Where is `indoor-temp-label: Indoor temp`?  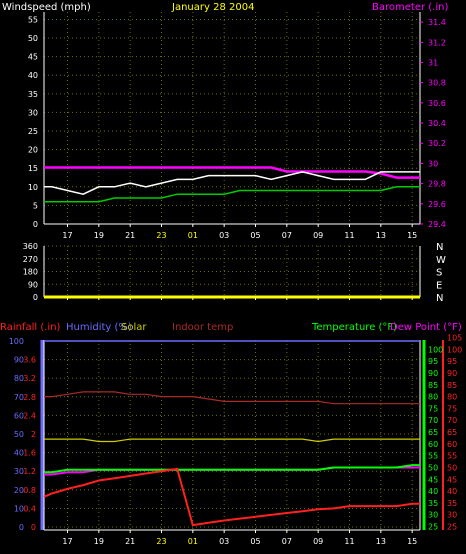 indoor-temp-label: Indoor temp is located at coordinates (202, 327).